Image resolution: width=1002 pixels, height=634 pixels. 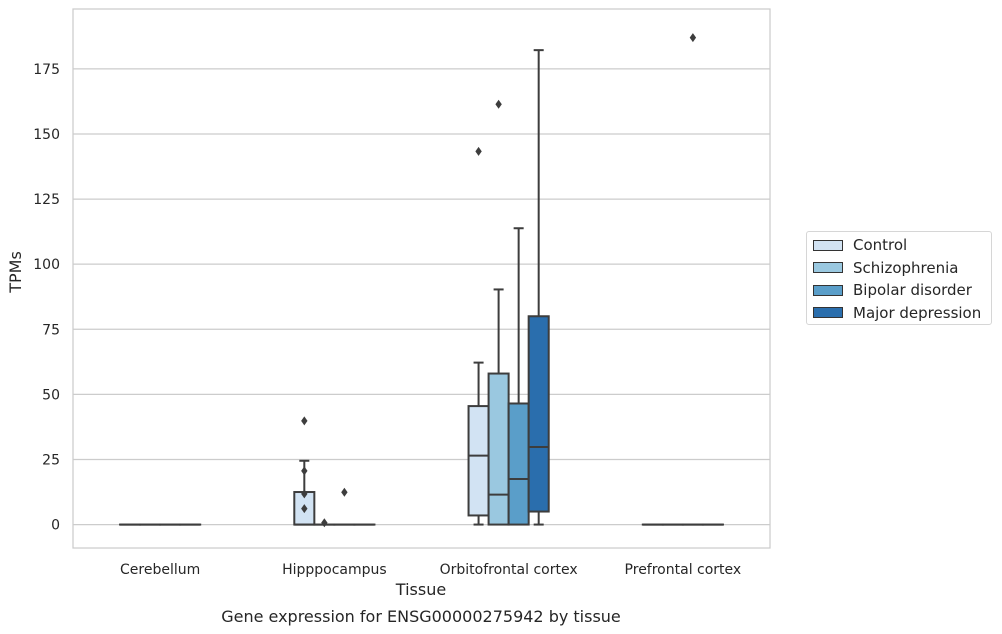 What do you see at coordinates (917, 312) in the screenshot?
I see `legend-label: Major depression` at bounding box center [917, 312].